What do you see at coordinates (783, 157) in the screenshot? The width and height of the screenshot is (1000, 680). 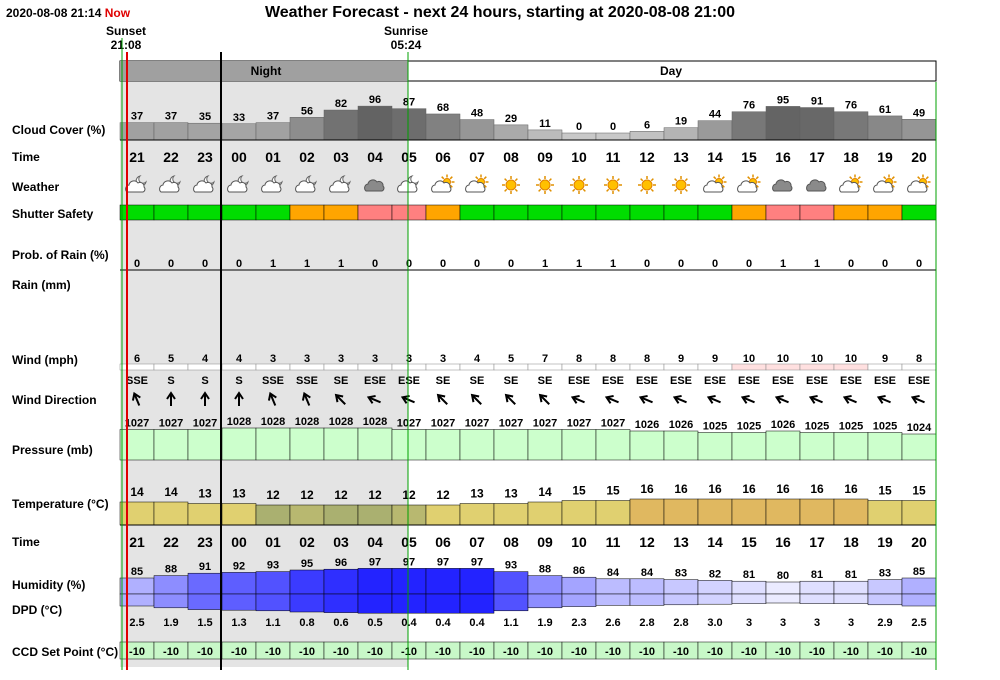 I see `time-label: 16` at bounding box center [783, 157].